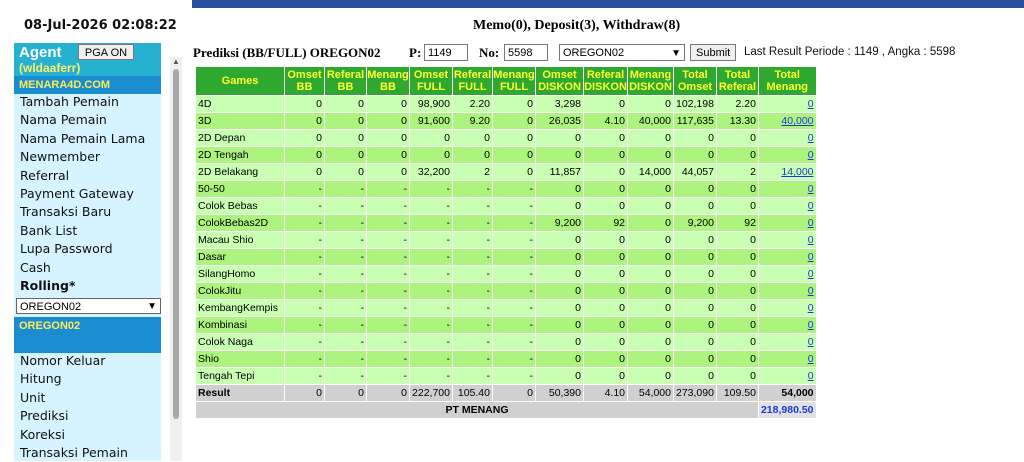 The height and width of the screenshot is (462, 1024). I want to click on memo-status: Memo(0), Deposit(3), Withdraw(8), so click(577, 25).